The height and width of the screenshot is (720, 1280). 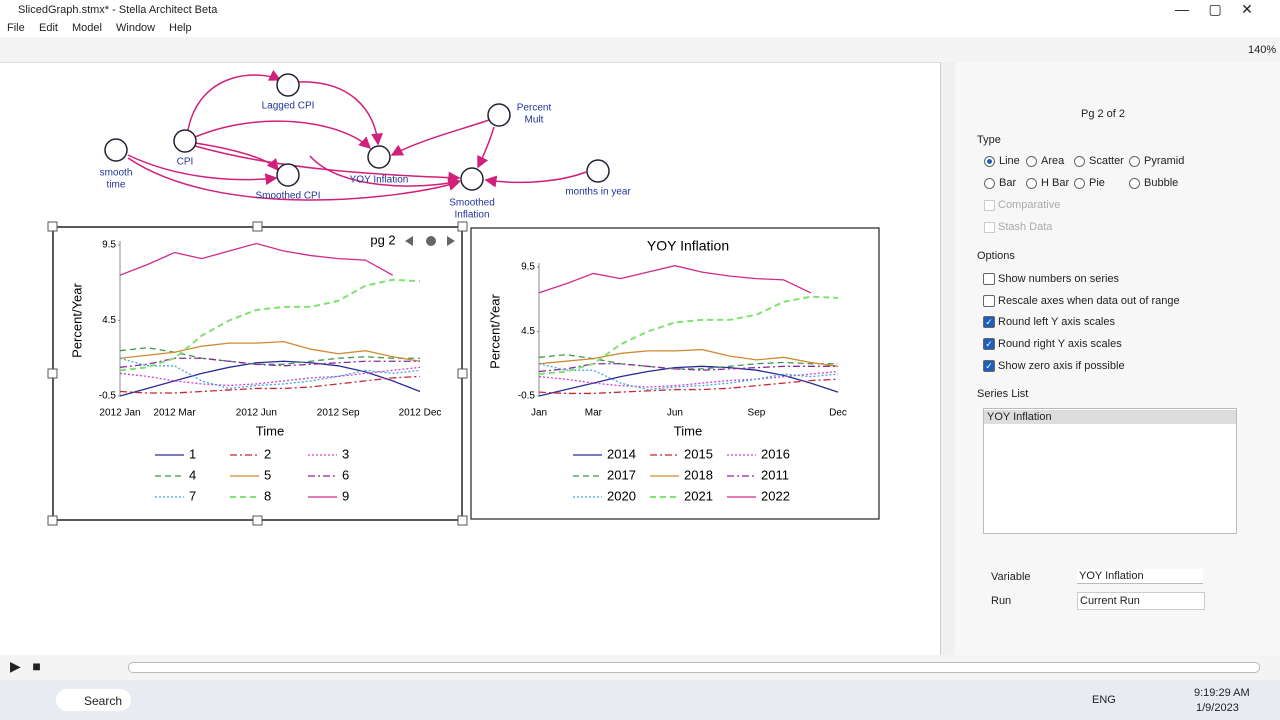 I want to click on x-tick-label: 2012 Jan, so click(x=119, y=413).